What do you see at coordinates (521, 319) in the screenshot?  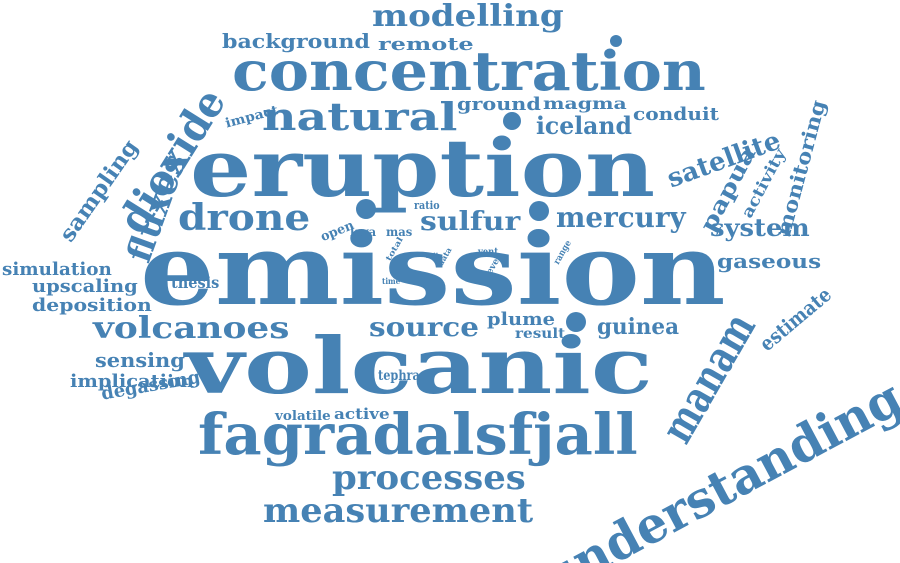 I see `word-plume: plume` at bounding box center [521, 319].